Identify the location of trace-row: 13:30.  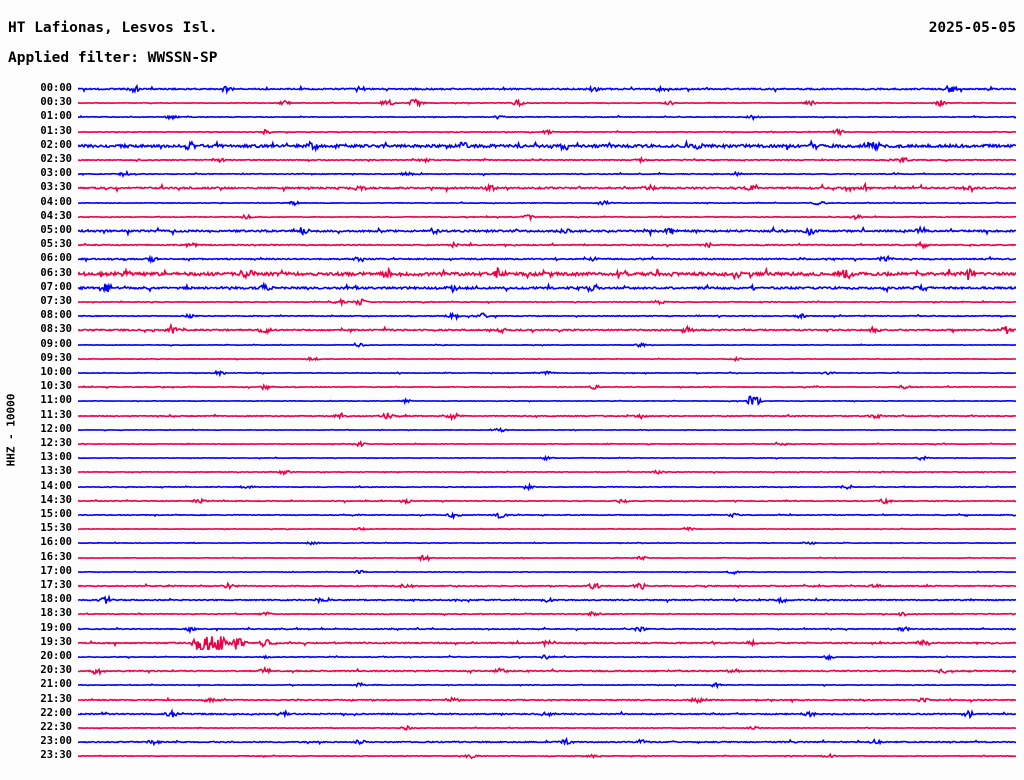
(512, 472).